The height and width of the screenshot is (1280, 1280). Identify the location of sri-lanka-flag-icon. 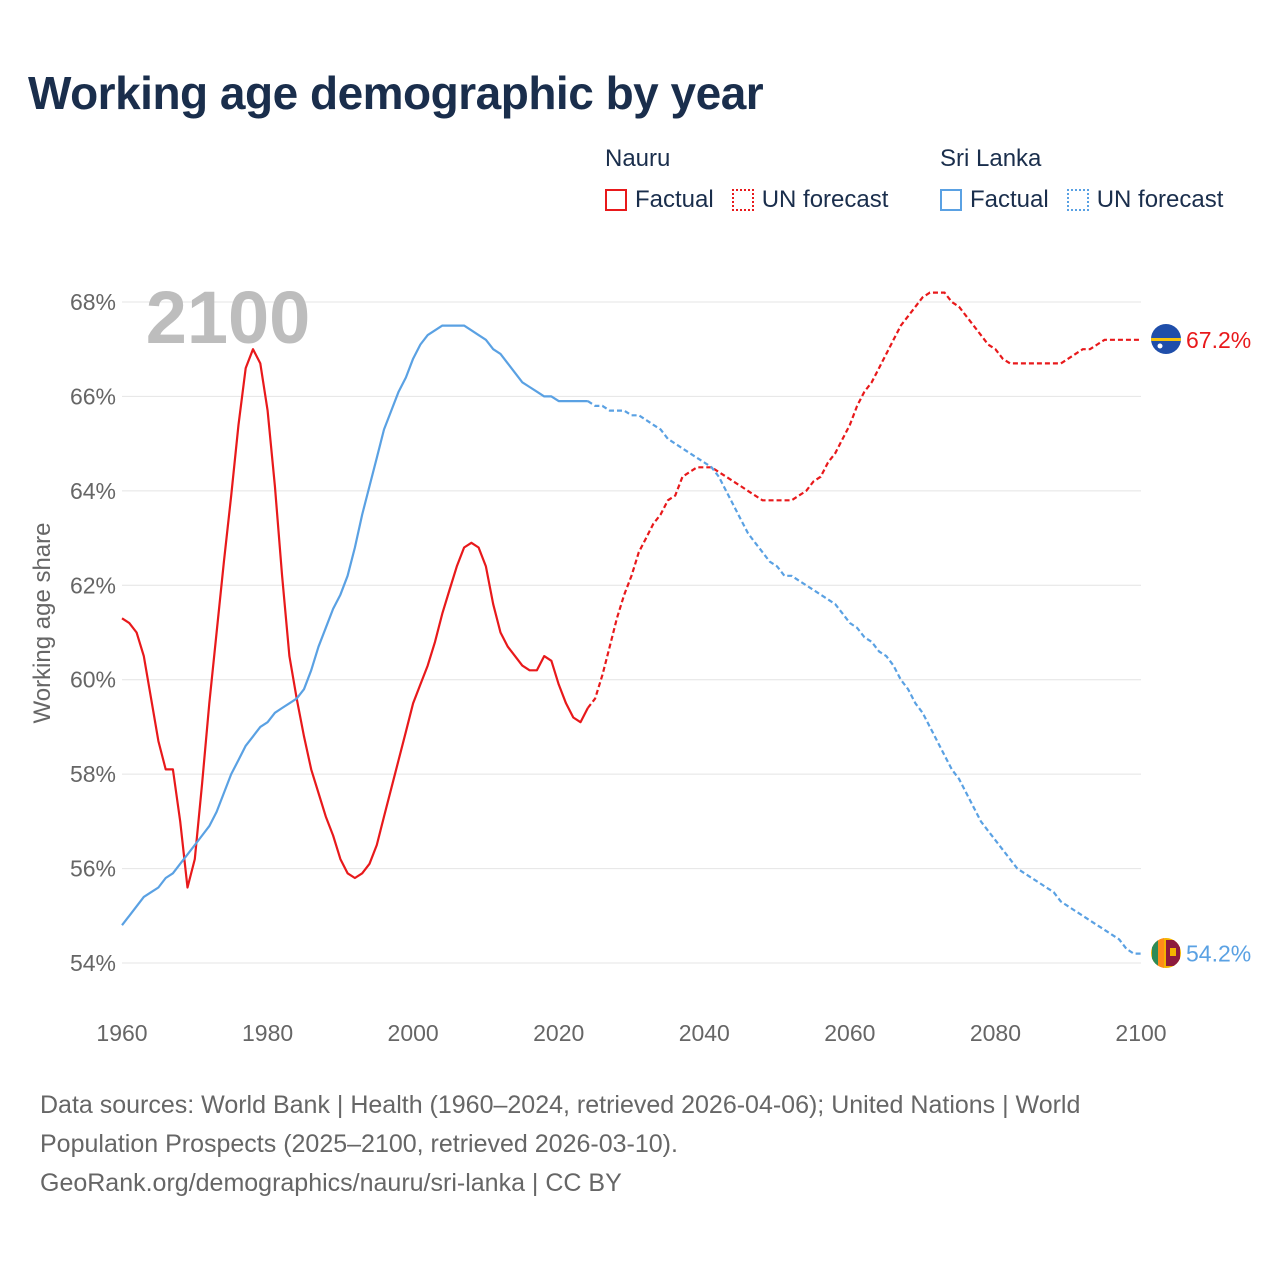
(1166, 953).